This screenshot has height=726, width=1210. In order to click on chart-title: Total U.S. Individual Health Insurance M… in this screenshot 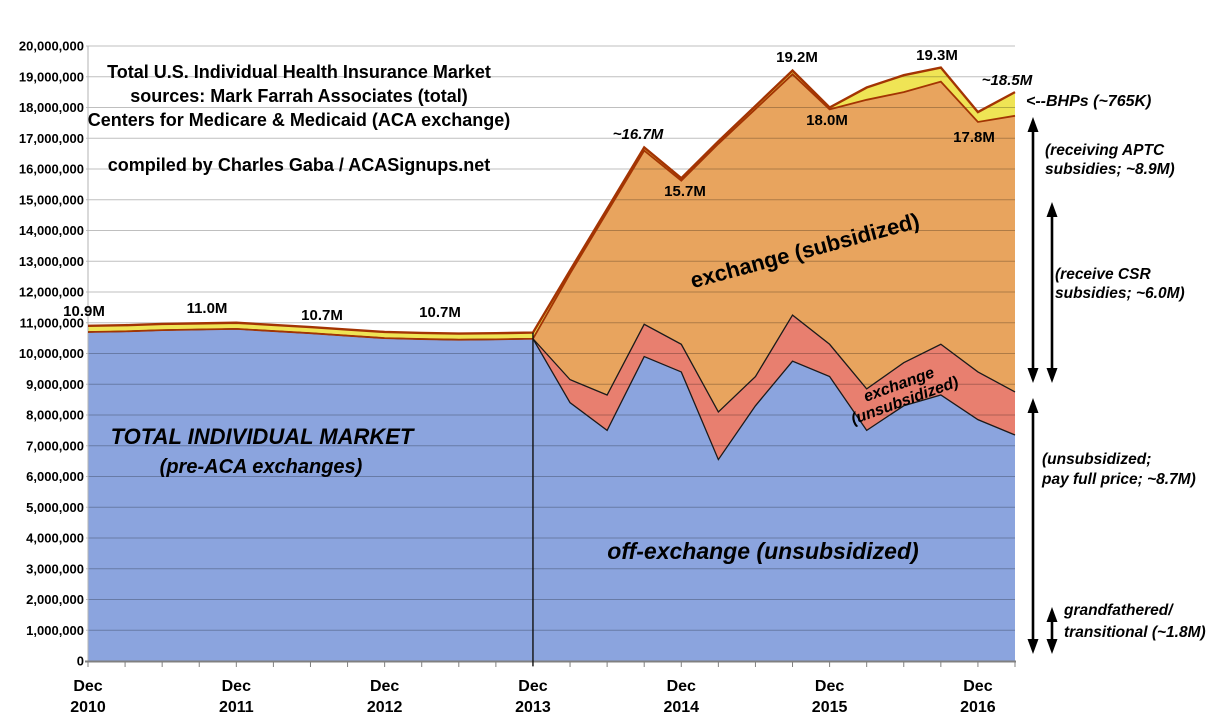, I will do `click(299, 72)`.